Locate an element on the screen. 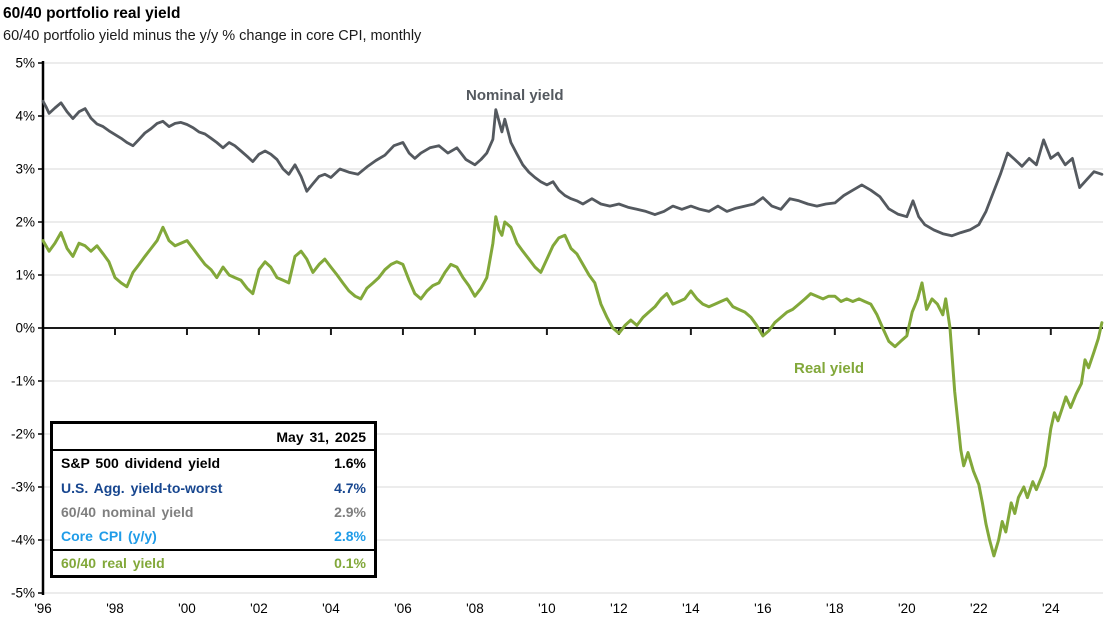  x-tick-label: '24 is located at coordinates (1051, 608).